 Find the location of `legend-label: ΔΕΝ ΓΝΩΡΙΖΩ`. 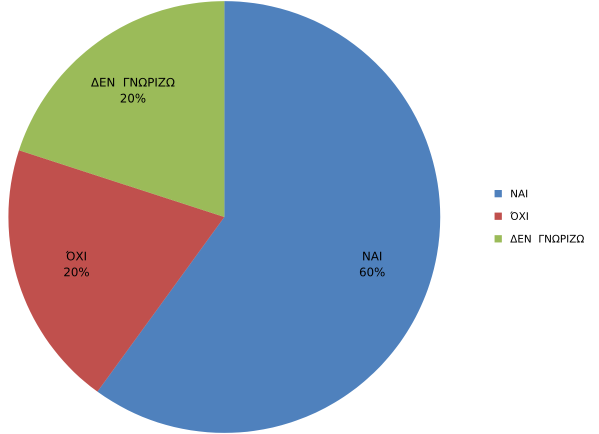

legend-label: ΔΕΝ ΓΝΩΡΙΖΩ is located at coordinates (547, 238).